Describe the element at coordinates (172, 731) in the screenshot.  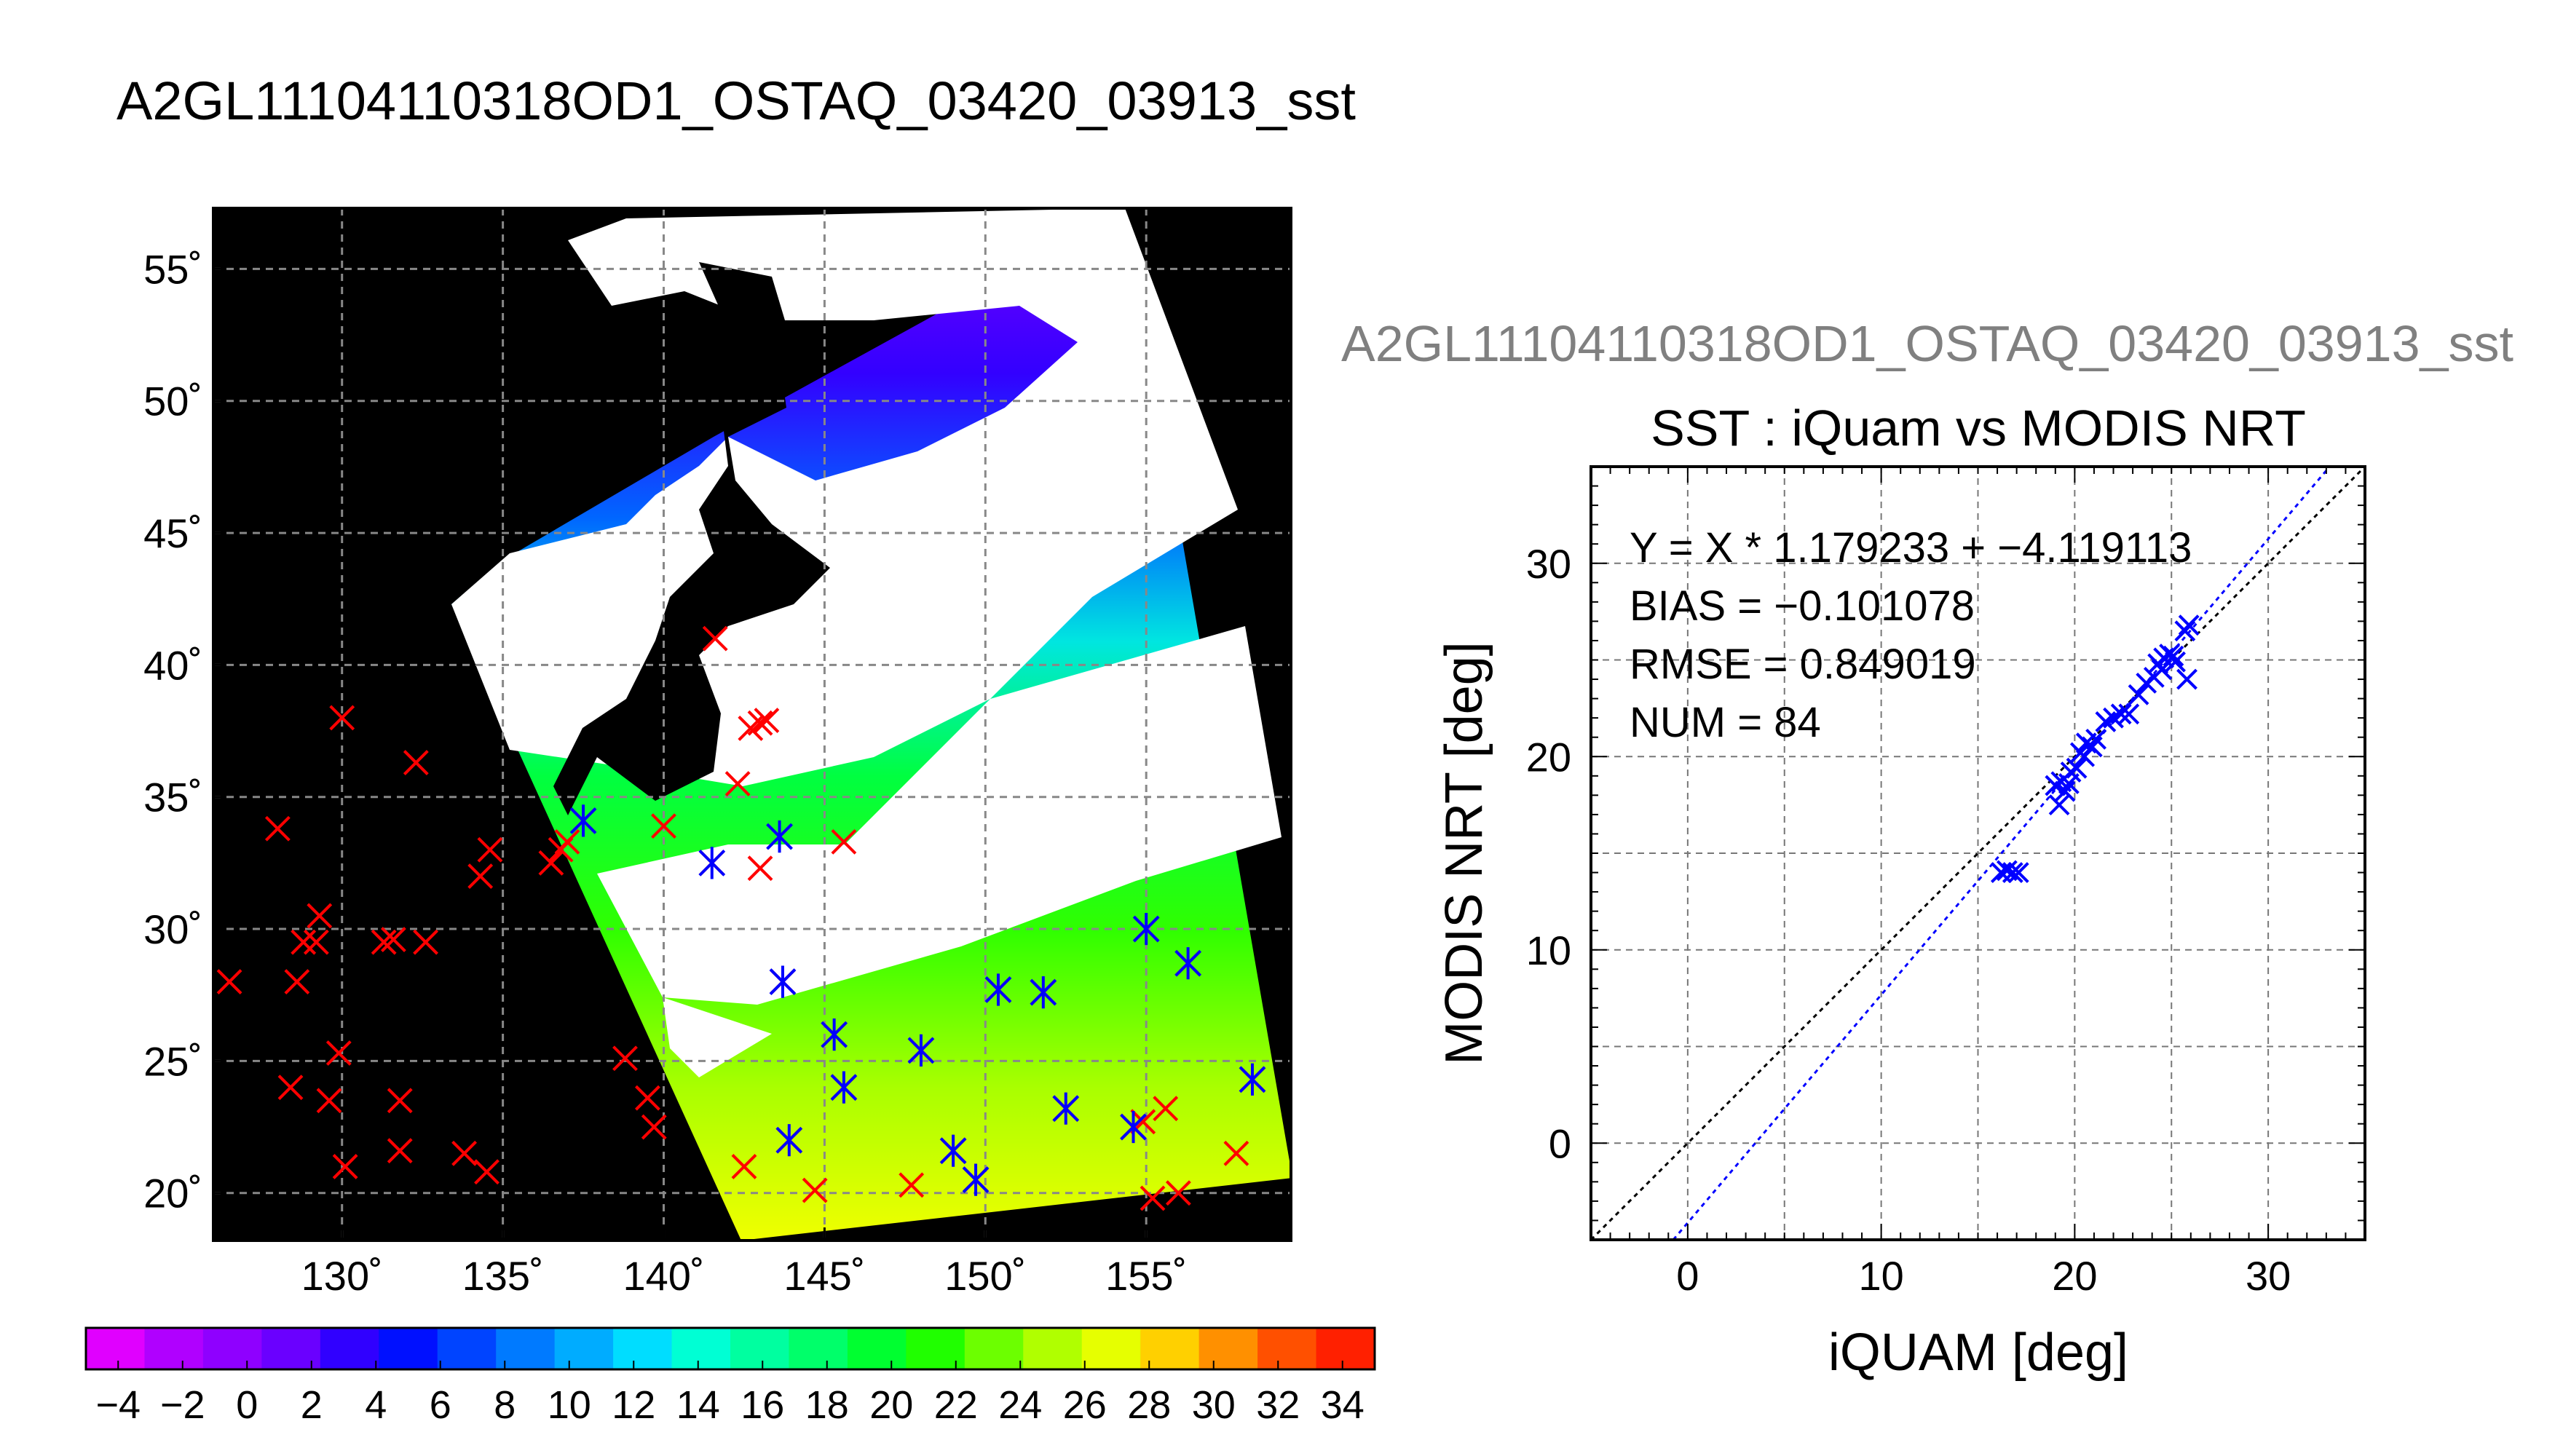
I see `map-latitude-labels: 55˚ 50˚ 45˚ 40˚ 35˚ 30˚ 25˚ 20˚` at that location.